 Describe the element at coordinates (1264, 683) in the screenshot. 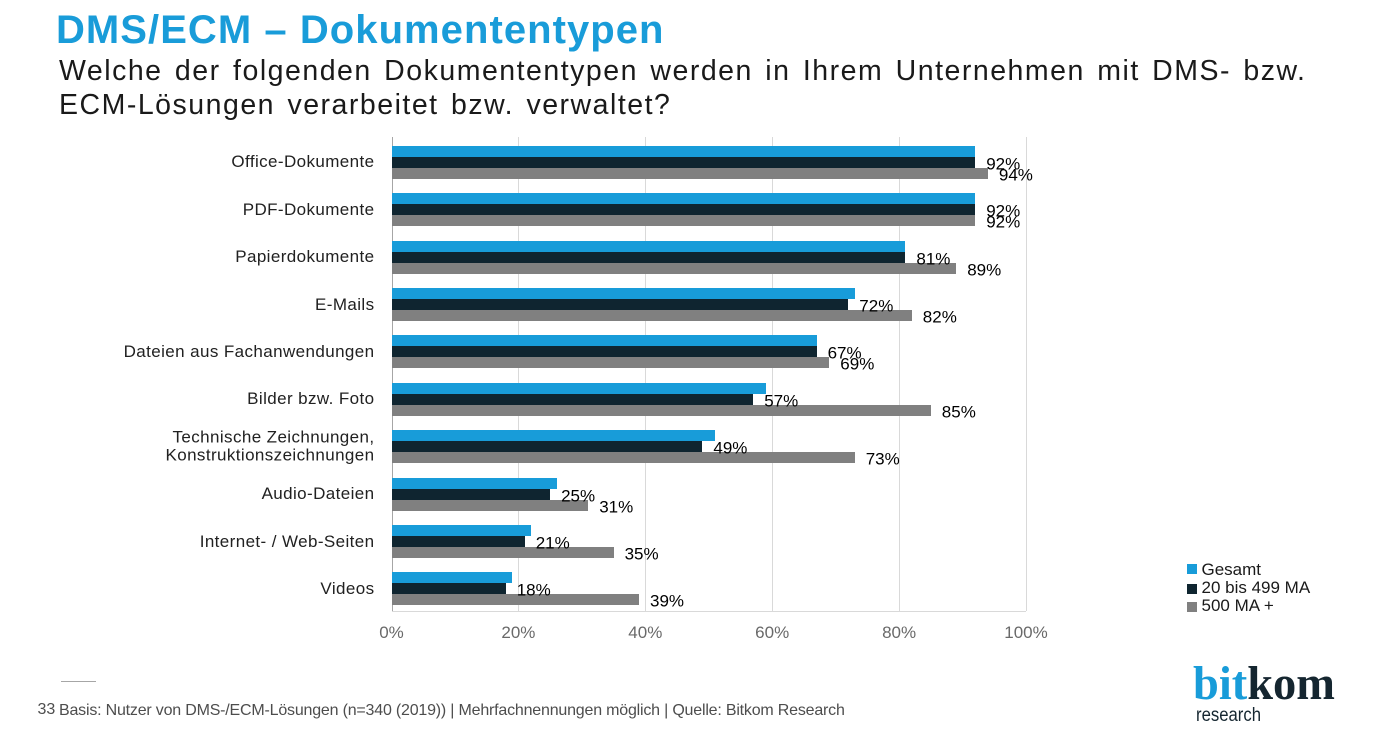

I see `svg-text: bitkom` at that location.